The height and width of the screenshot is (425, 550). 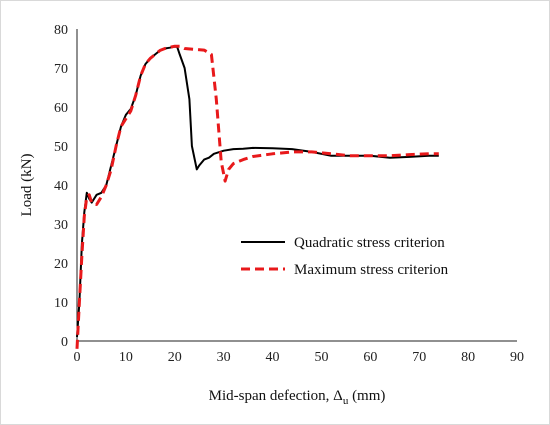 I want to click on y-tick-label: 60, so click(x=61, y=108).